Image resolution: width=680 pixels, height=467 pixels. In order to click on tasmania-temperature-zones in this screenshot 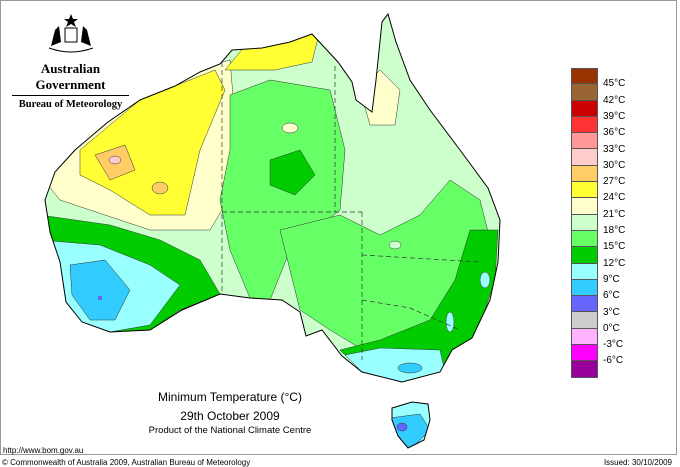, I will do `click(411, 425)`.